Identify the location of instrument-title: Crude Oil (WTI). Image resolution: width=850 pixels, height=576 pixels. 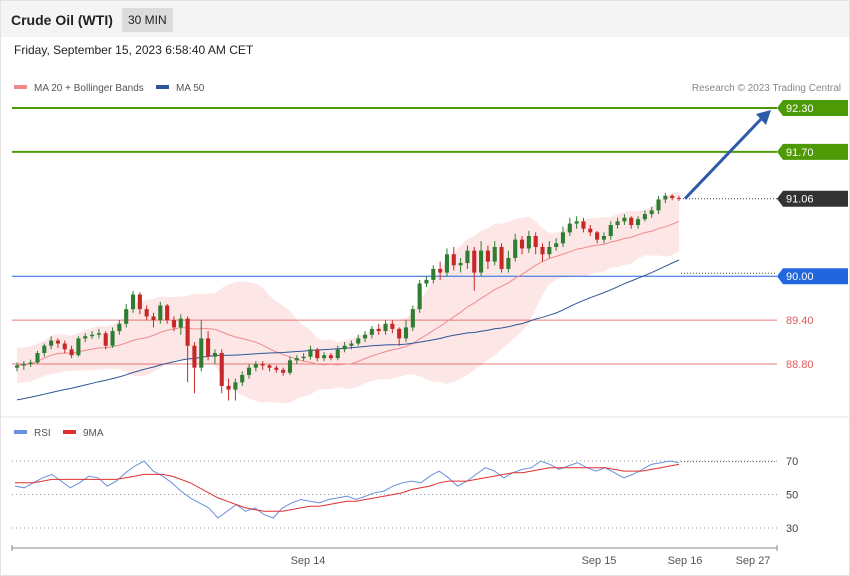
(62, 20).